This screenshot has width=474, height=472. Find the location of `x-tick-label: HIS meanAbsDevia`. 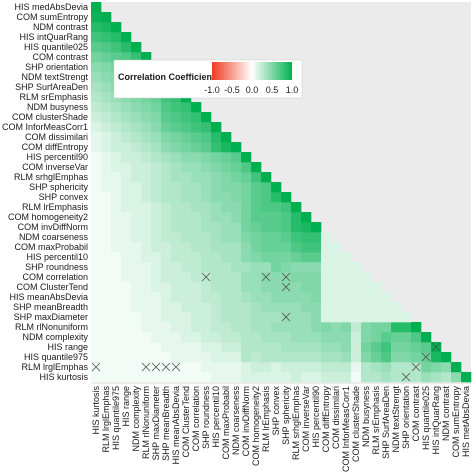

x-tick-label: HIS meanAbsDevia is located at coordinates (176, 425).